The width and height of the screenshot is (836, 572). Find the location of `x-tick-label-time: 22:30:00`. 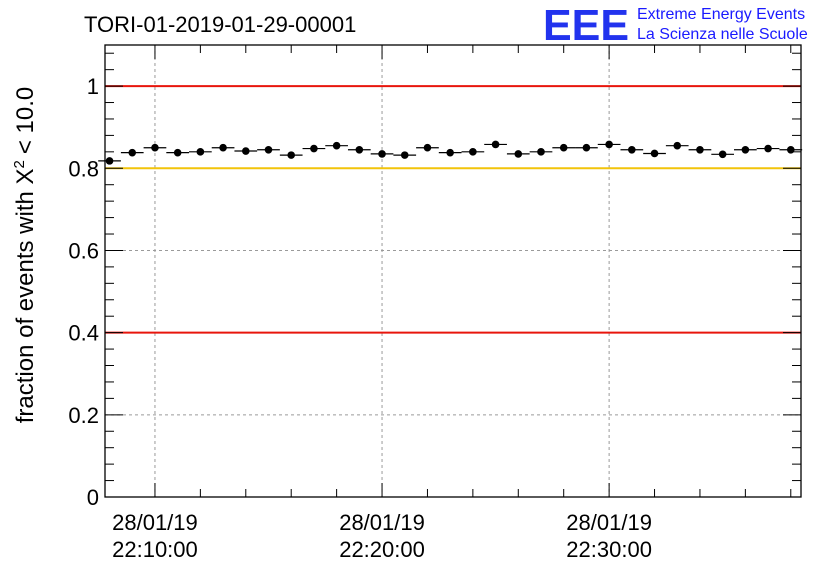

x-tick-label-time: 22:30:00 is located at coordinates (609, 549).